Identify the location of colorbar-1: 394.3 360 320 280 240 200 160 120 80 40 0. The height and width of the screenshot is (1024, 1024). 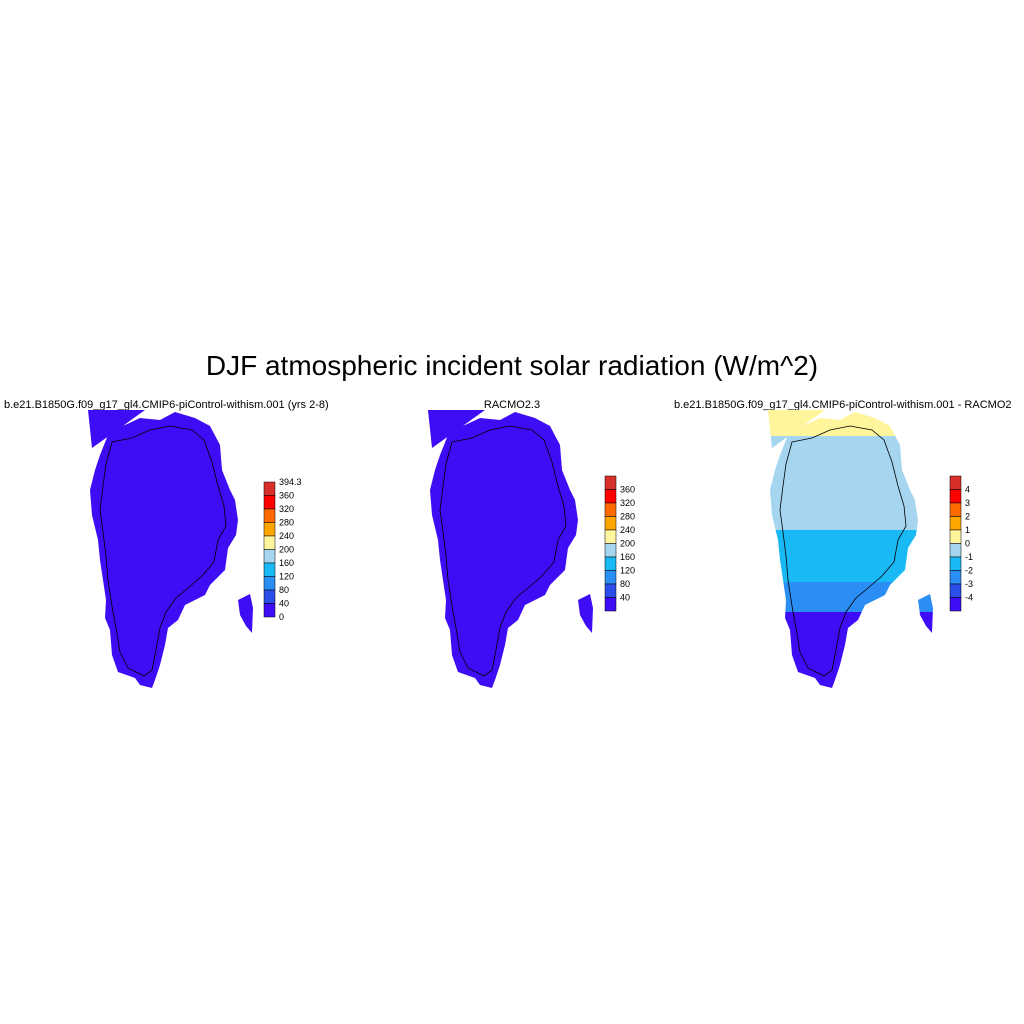
(282, 549).